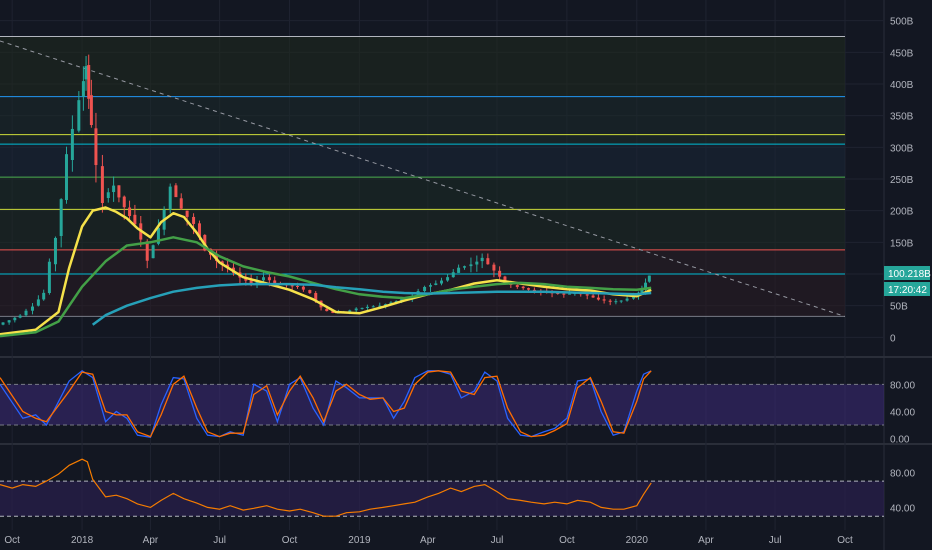 Image resolution: width=932 pixels, height=550 pixels. What do you see at coordinates (907, 281) in the screenshot?
I see `price-labels: 100.218B 17:20:42` at bounding box center [907, 281].